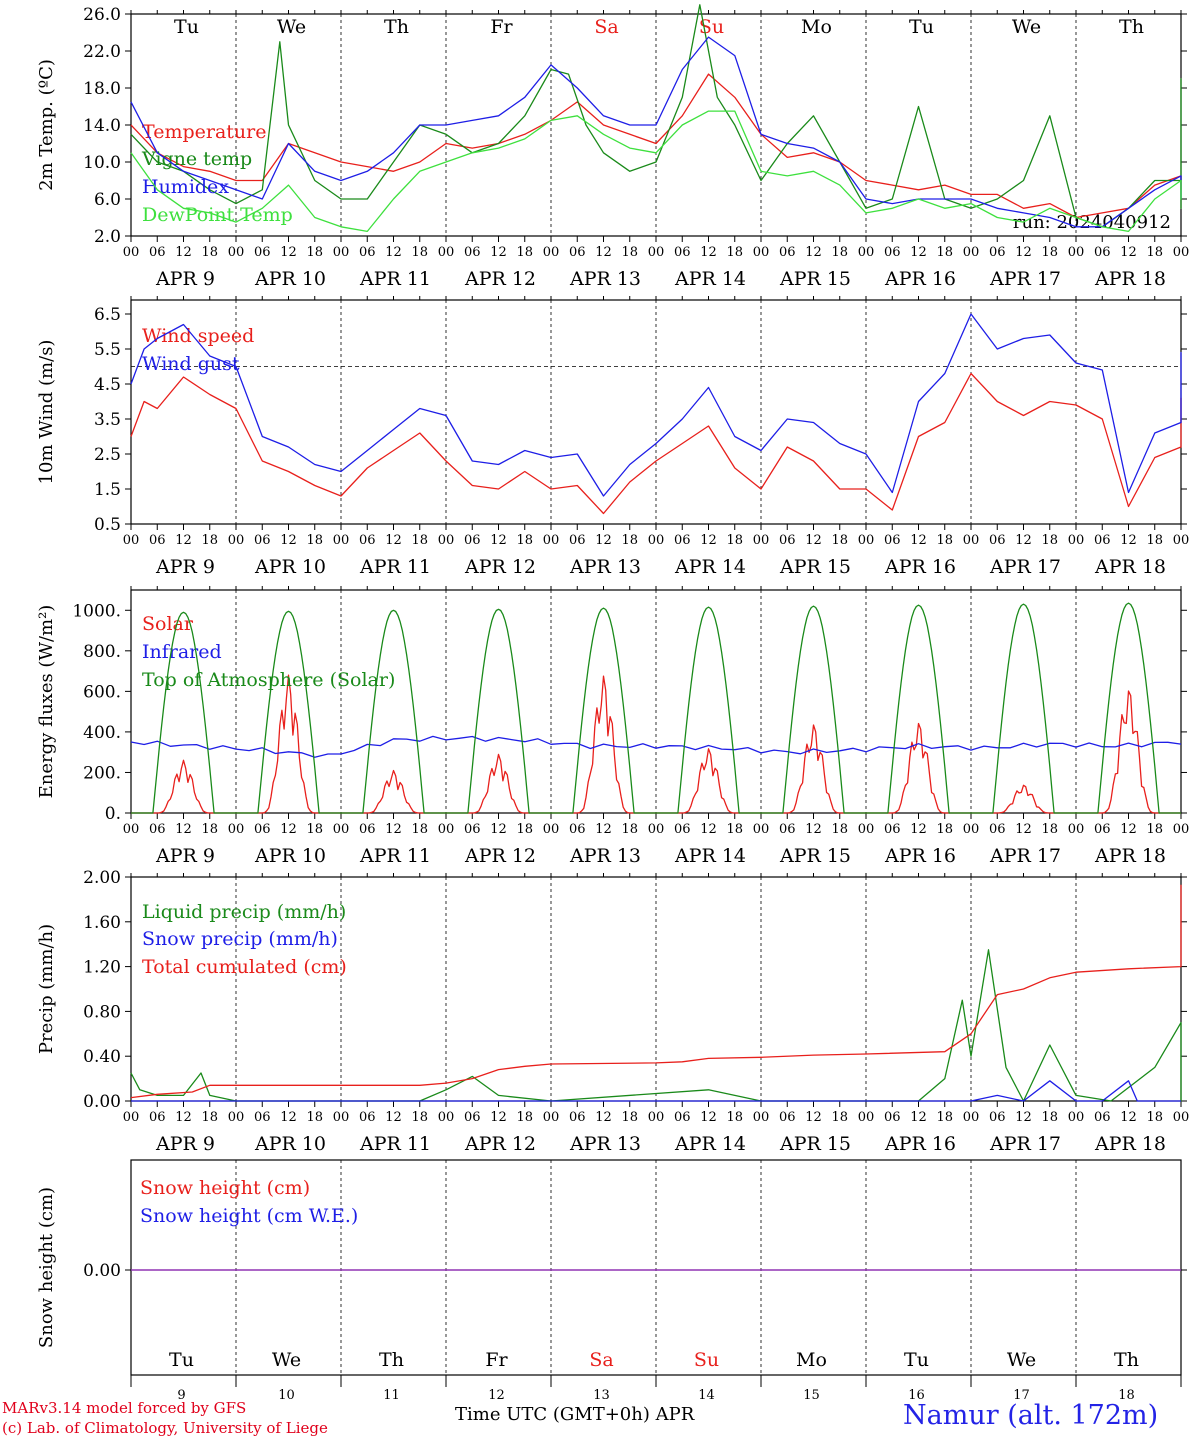 This screenshot has width=1194, height=1440. What do you see at coordinates (286, 1395) in the screenshot?
I see `day-number-label: 10` at bounding box center [286, 1395].